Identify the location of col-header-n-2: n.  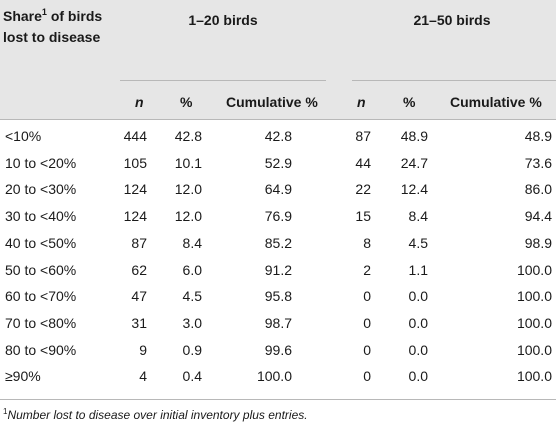
(361, 102).